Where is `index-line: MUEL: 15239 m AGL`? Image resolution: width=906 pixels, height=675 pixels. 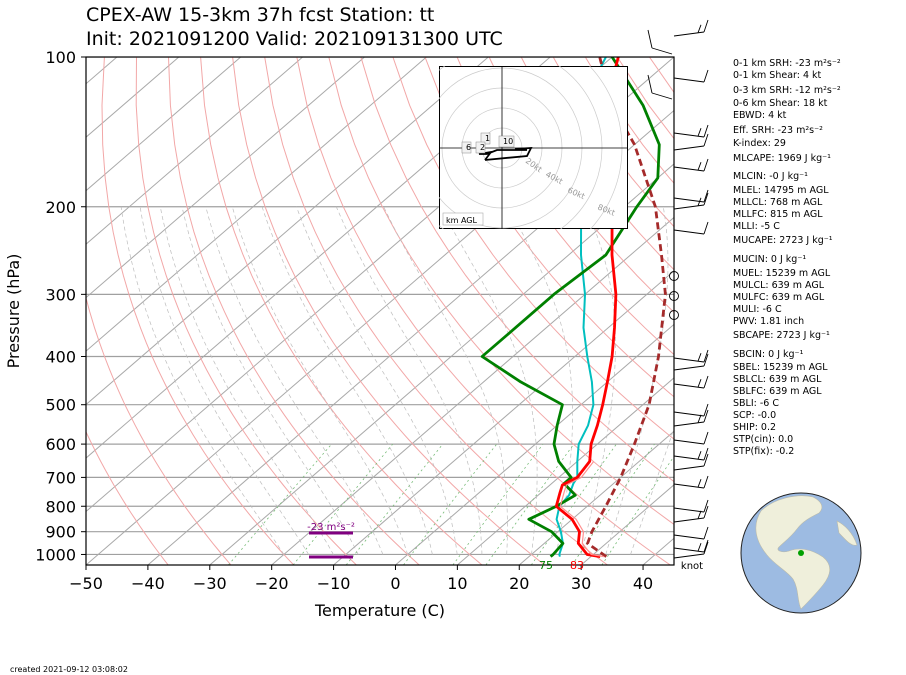 index-line: MUEL: 15239 m AGL is located at coordinates (782, 273).